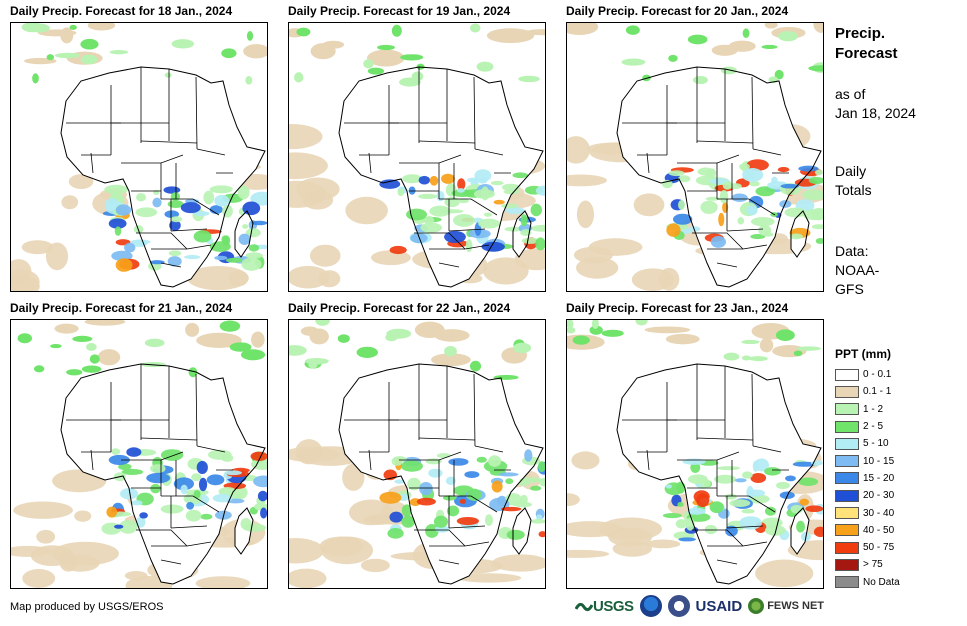 The image size is (967, 626). Describe the element at coordinates (850, 94) in the screenshot. I see `asof-label: as of` at that location.